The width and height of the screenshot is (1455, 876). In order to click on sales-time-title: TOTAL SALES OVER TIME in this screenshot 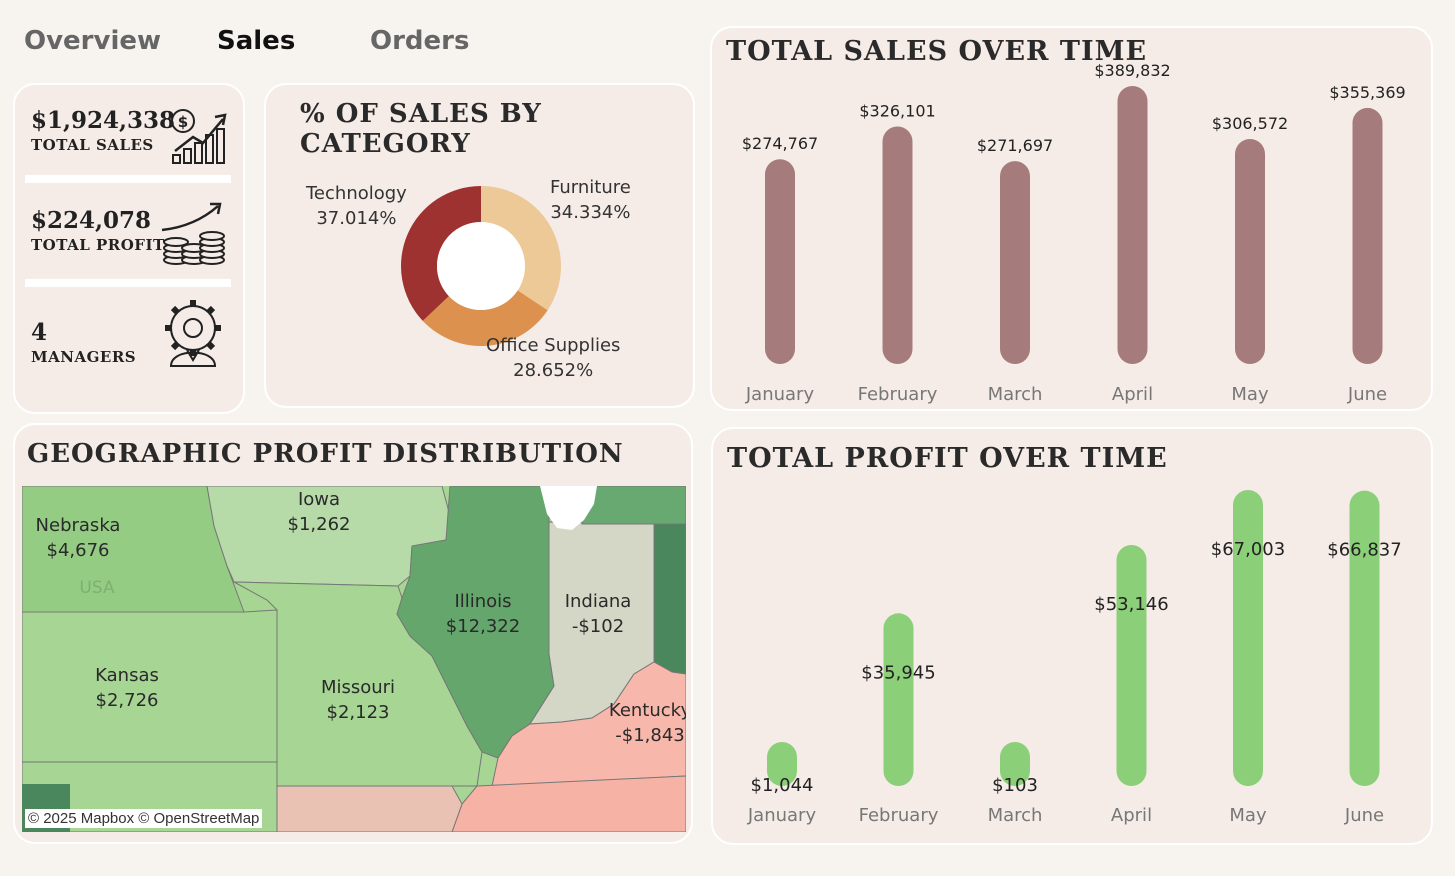, I will do `click(937, 51)`.